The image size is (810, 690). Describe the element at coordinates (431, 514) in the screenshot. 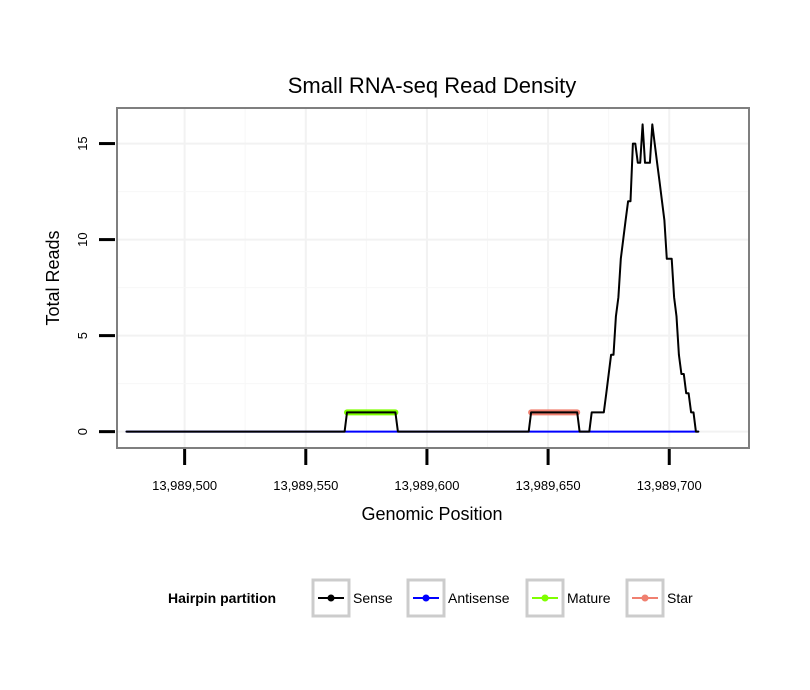

I see `x-axis-title: Genomic Position` at that location.